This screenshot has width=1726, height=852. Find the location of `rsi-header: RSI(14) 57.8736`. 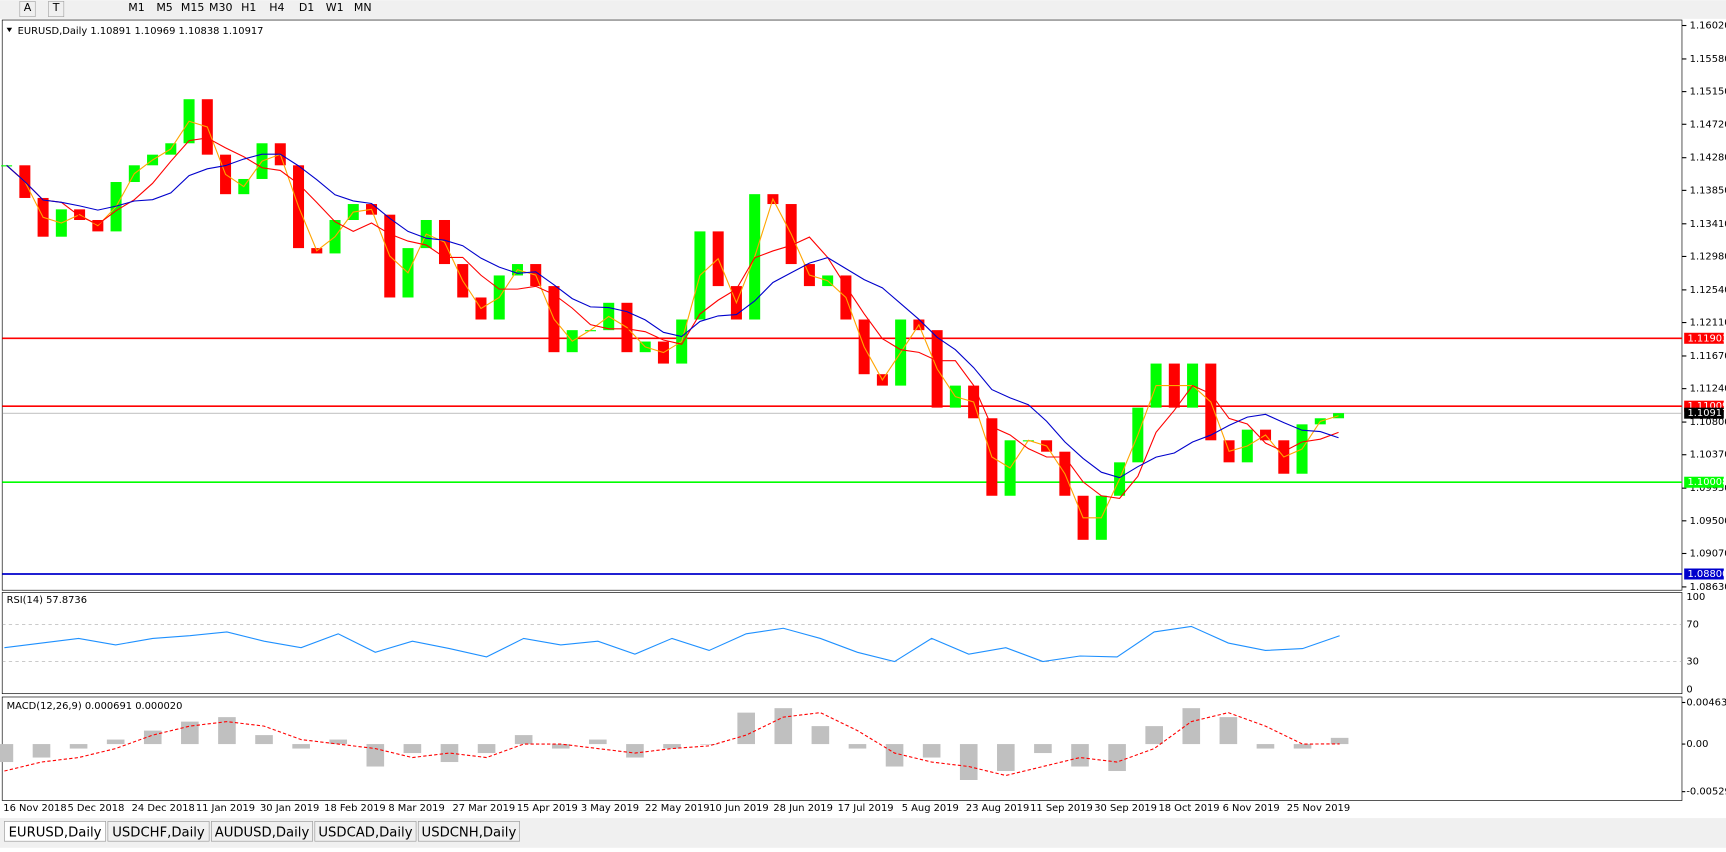

rsi-header: RSI(14) 57.8736 is located at coordinates (47, 600).